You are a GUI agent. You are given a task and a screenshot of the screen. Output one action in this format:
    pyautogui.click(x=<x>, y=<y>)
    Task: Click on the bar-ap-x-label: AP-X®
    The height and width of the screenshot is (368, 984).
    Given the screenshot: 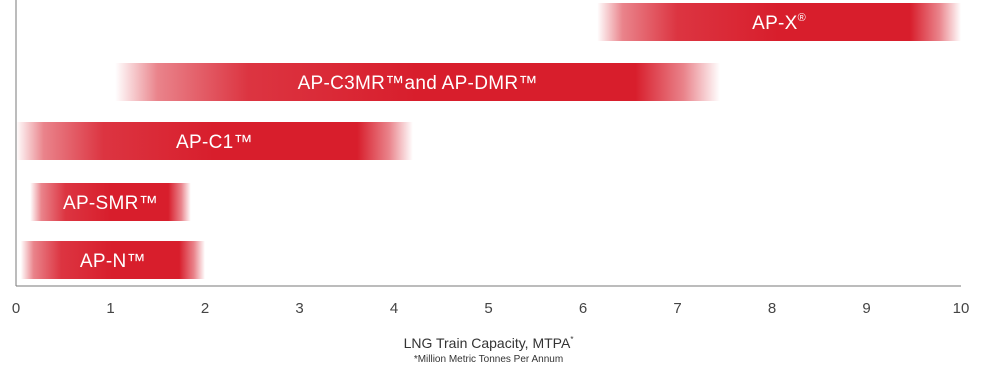 What is the action you would take?
    pyautogui.click(x=779, y=23)
    